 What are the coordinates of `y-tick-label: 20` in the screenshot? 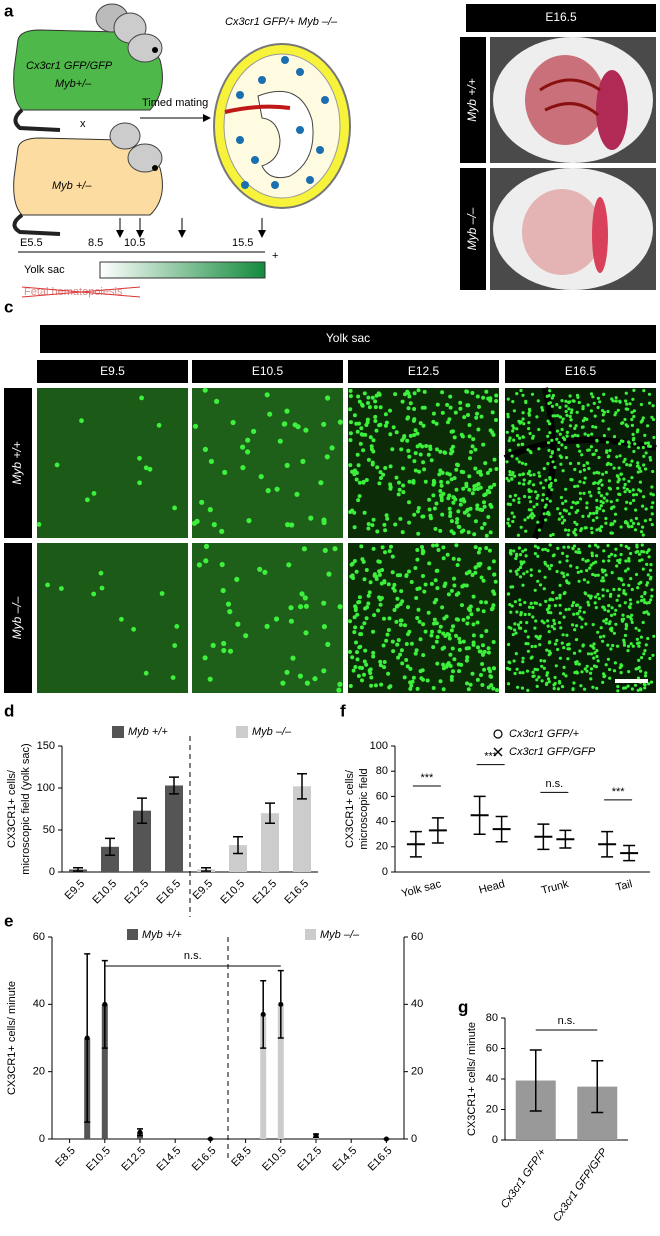 It's located at (39, 1072).